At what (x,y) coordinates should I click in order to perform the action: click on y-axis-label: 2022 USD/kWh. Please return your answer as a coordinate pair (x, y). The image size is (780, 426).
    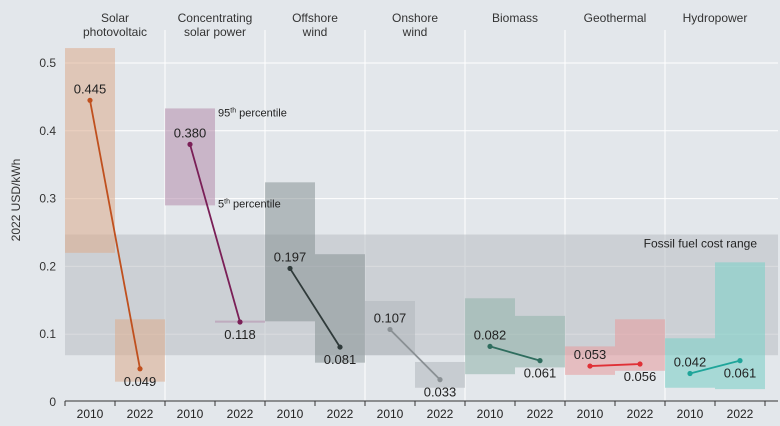
    Looking at the image, I should click on (16, 200).